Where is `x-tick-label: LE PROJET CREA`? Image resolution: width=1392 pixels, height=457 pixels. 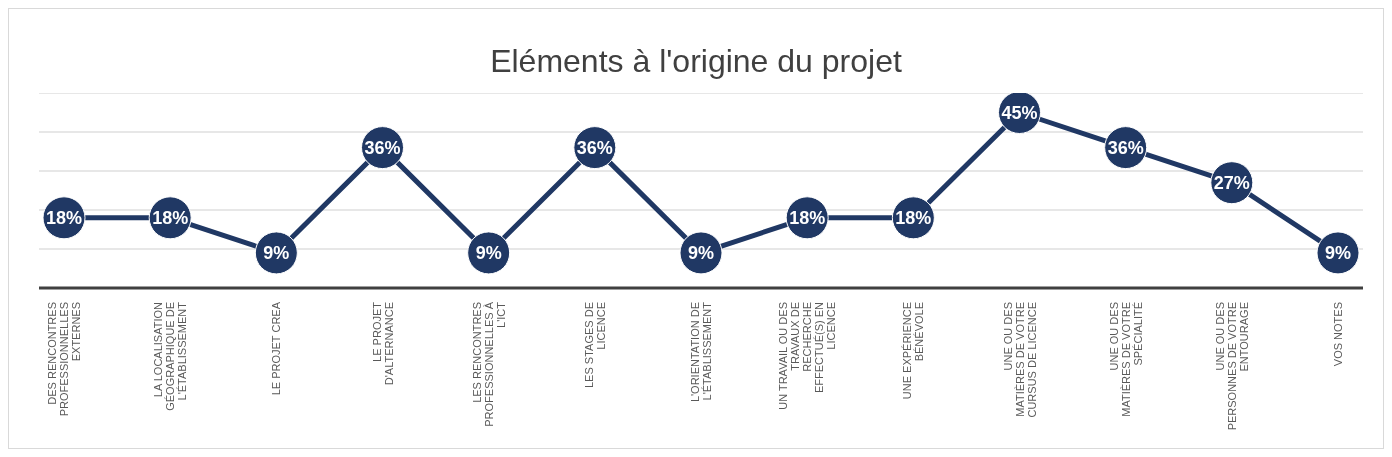 x-tick-label: LE PROJET CREA is located at coordinates (276, 348).